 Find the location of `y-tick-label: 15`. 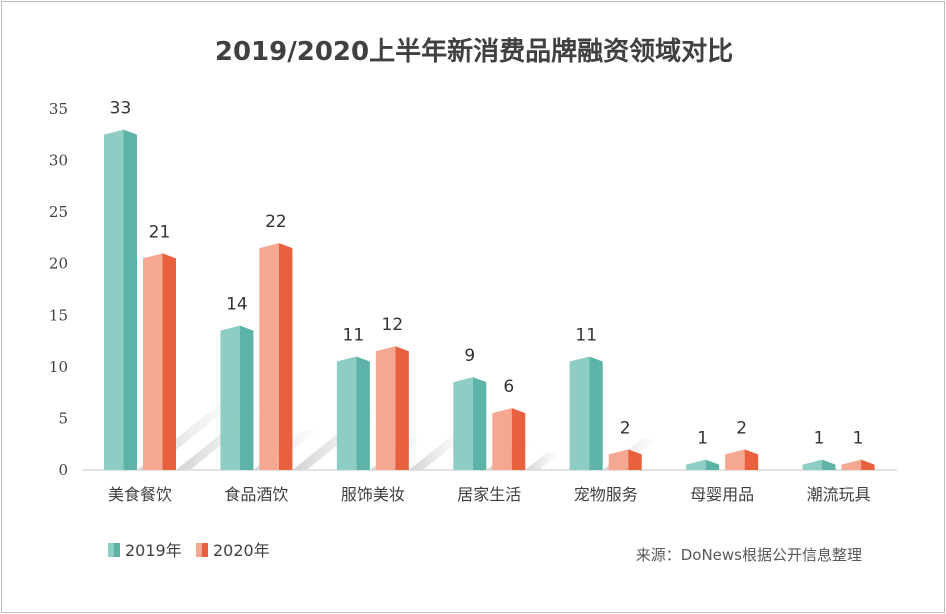

y-tick-label: 15 is located at coordinates (58, 315).